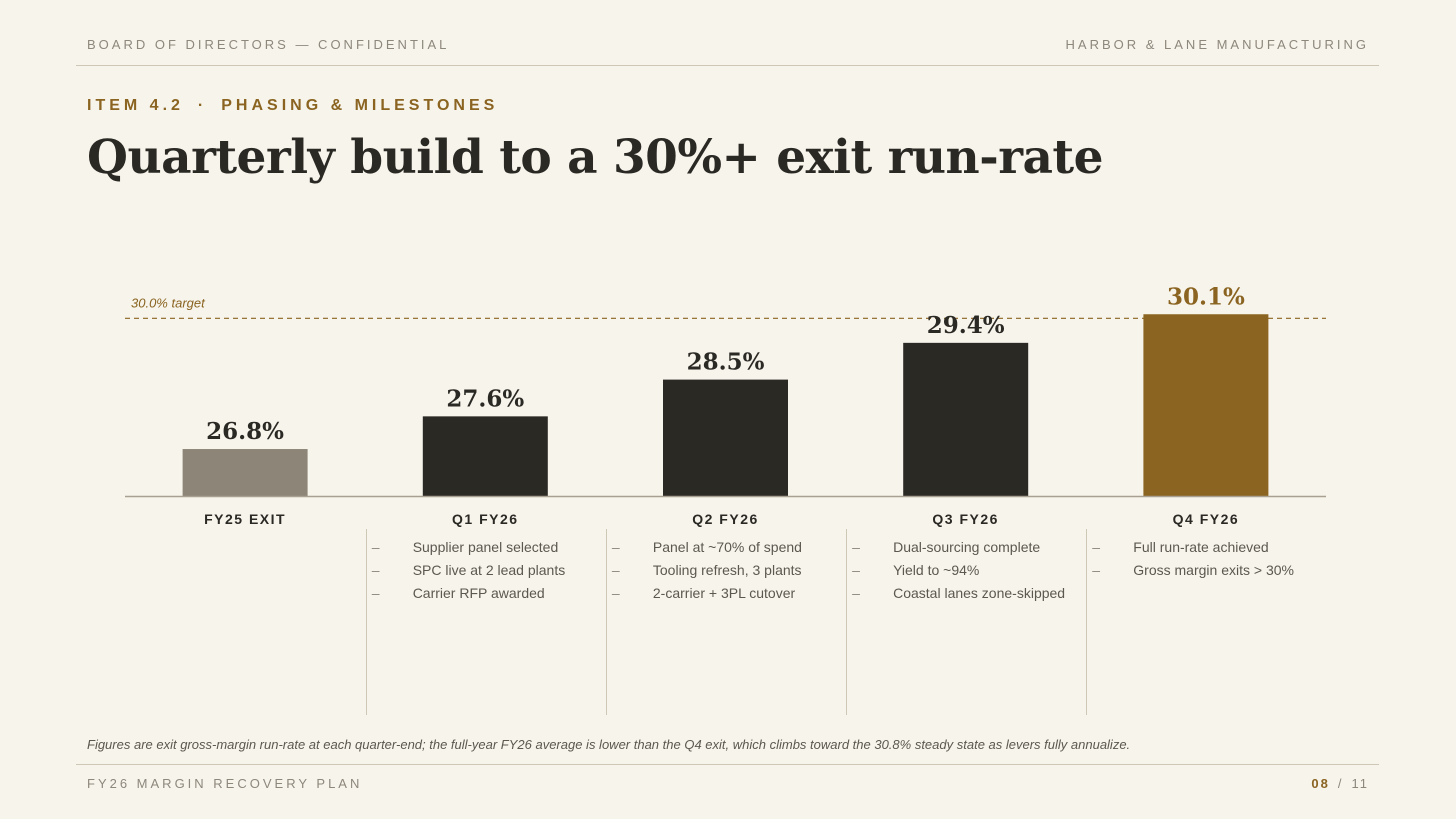 The width and height of the screenshot is (1456, 819). What do you see at coordinates (1213, 570) in the screenshot?
I see `milestone-text: Gross margin exits > 30%` at bounding box center [1213, 570].